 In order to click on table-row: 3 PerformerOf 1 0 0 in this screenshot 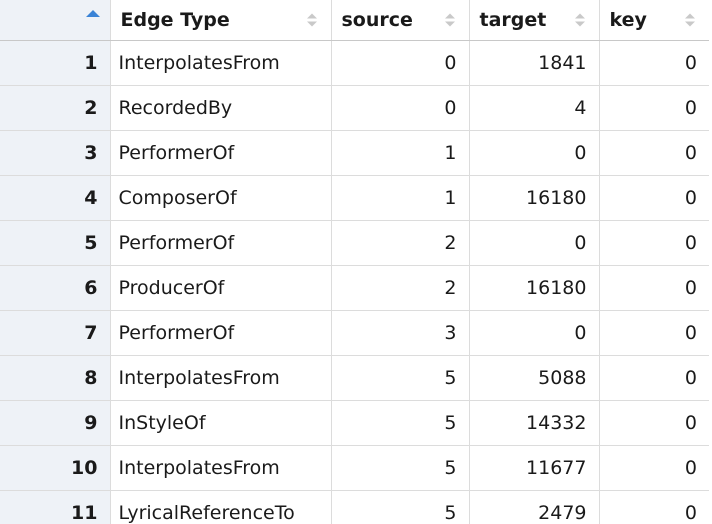, I will do `click(354, 153)`.